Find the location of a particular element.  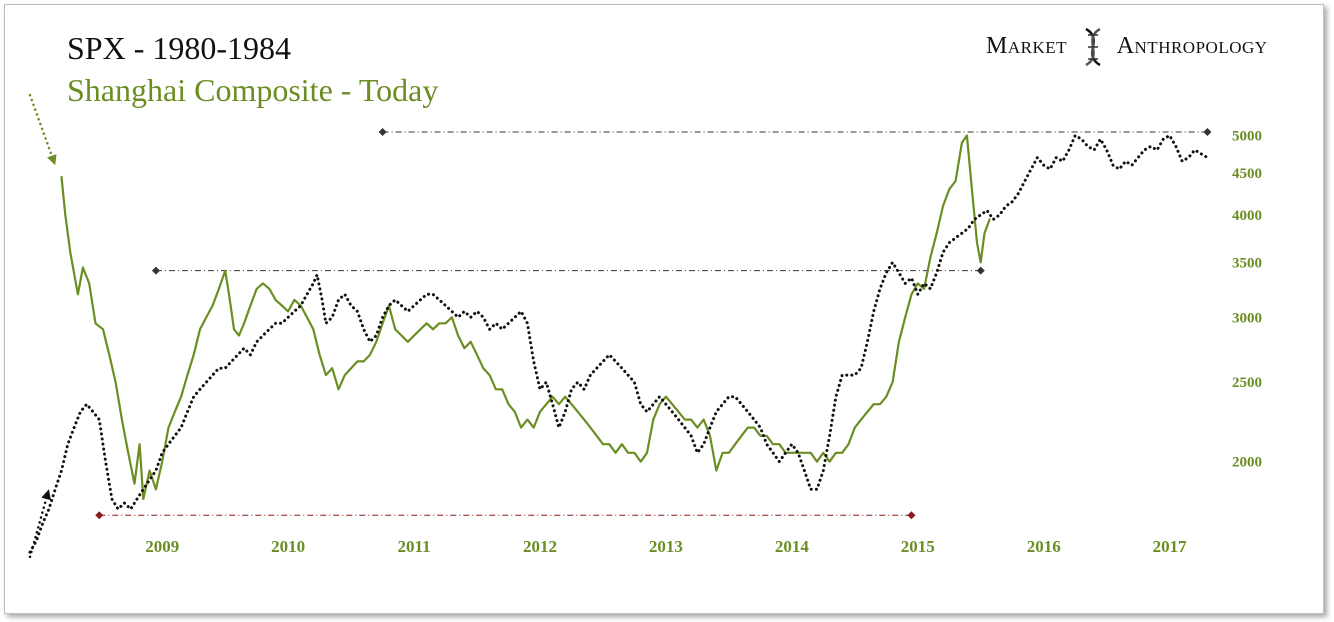

chart-subtitle: Shanghai Composite - Today is located at coordinates (253, 90).